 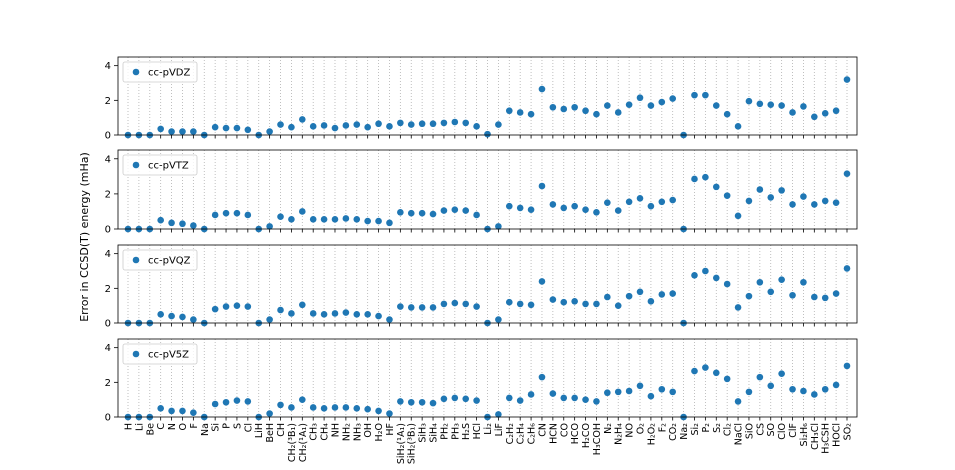 What do you see at coordinates (325, 432) in the screenshot?
I see `x-tick-label: CH₄` at bounding box center [325, 432].